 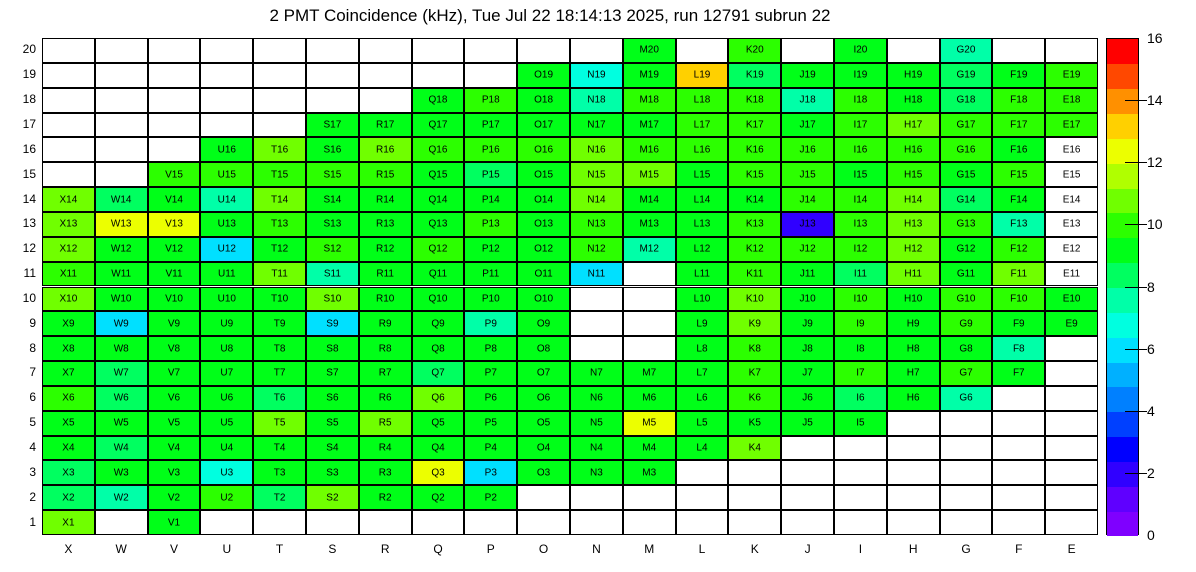 What do you see at coordinates (913, 448) in the screenshot?
I see `heatmap-cell-empty-h4` at bounding box center [913, 448].